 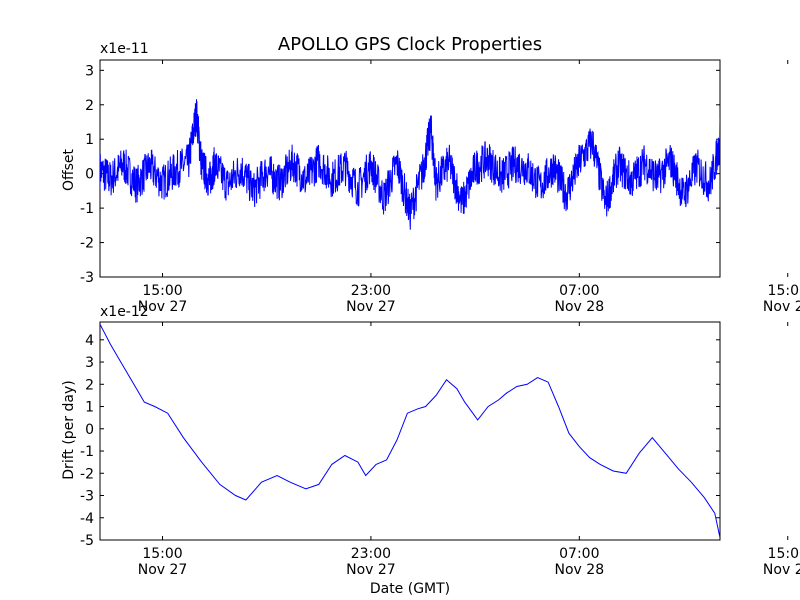 I want to click on offset-x-tick-time: 07:00, so click(x=579, y=291).